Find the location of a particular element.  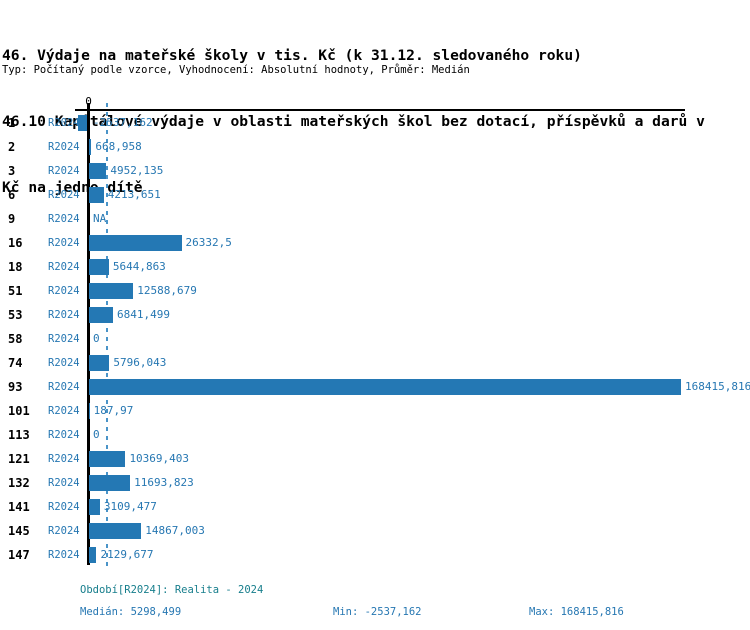

row-category-label: 53 is located at coordinates (15, 315).